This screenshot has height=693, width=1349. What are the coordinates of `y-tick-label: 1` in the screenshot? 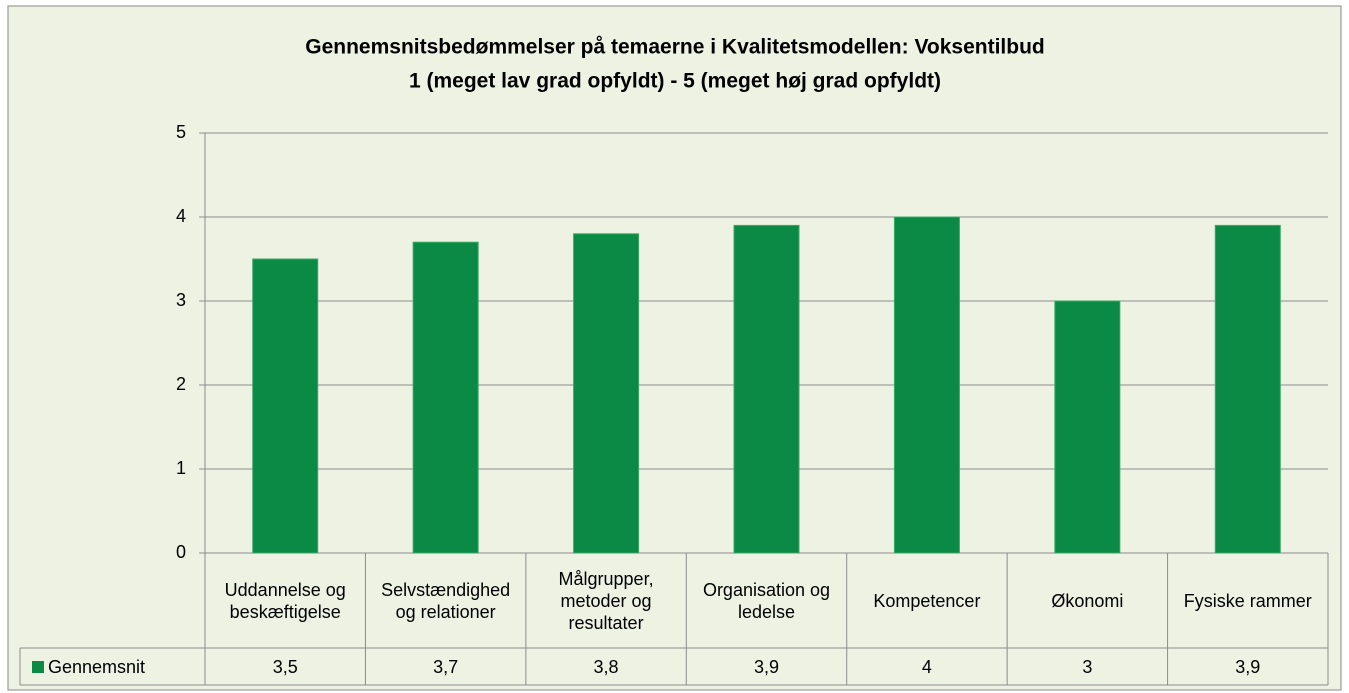 It's located at (181, 468).